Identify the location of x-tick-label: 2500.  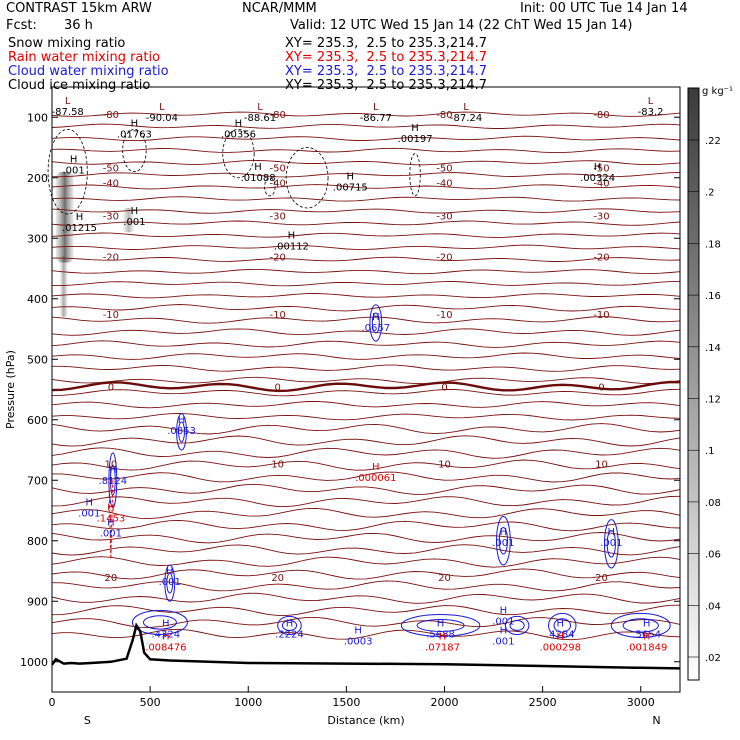
(543, 702).